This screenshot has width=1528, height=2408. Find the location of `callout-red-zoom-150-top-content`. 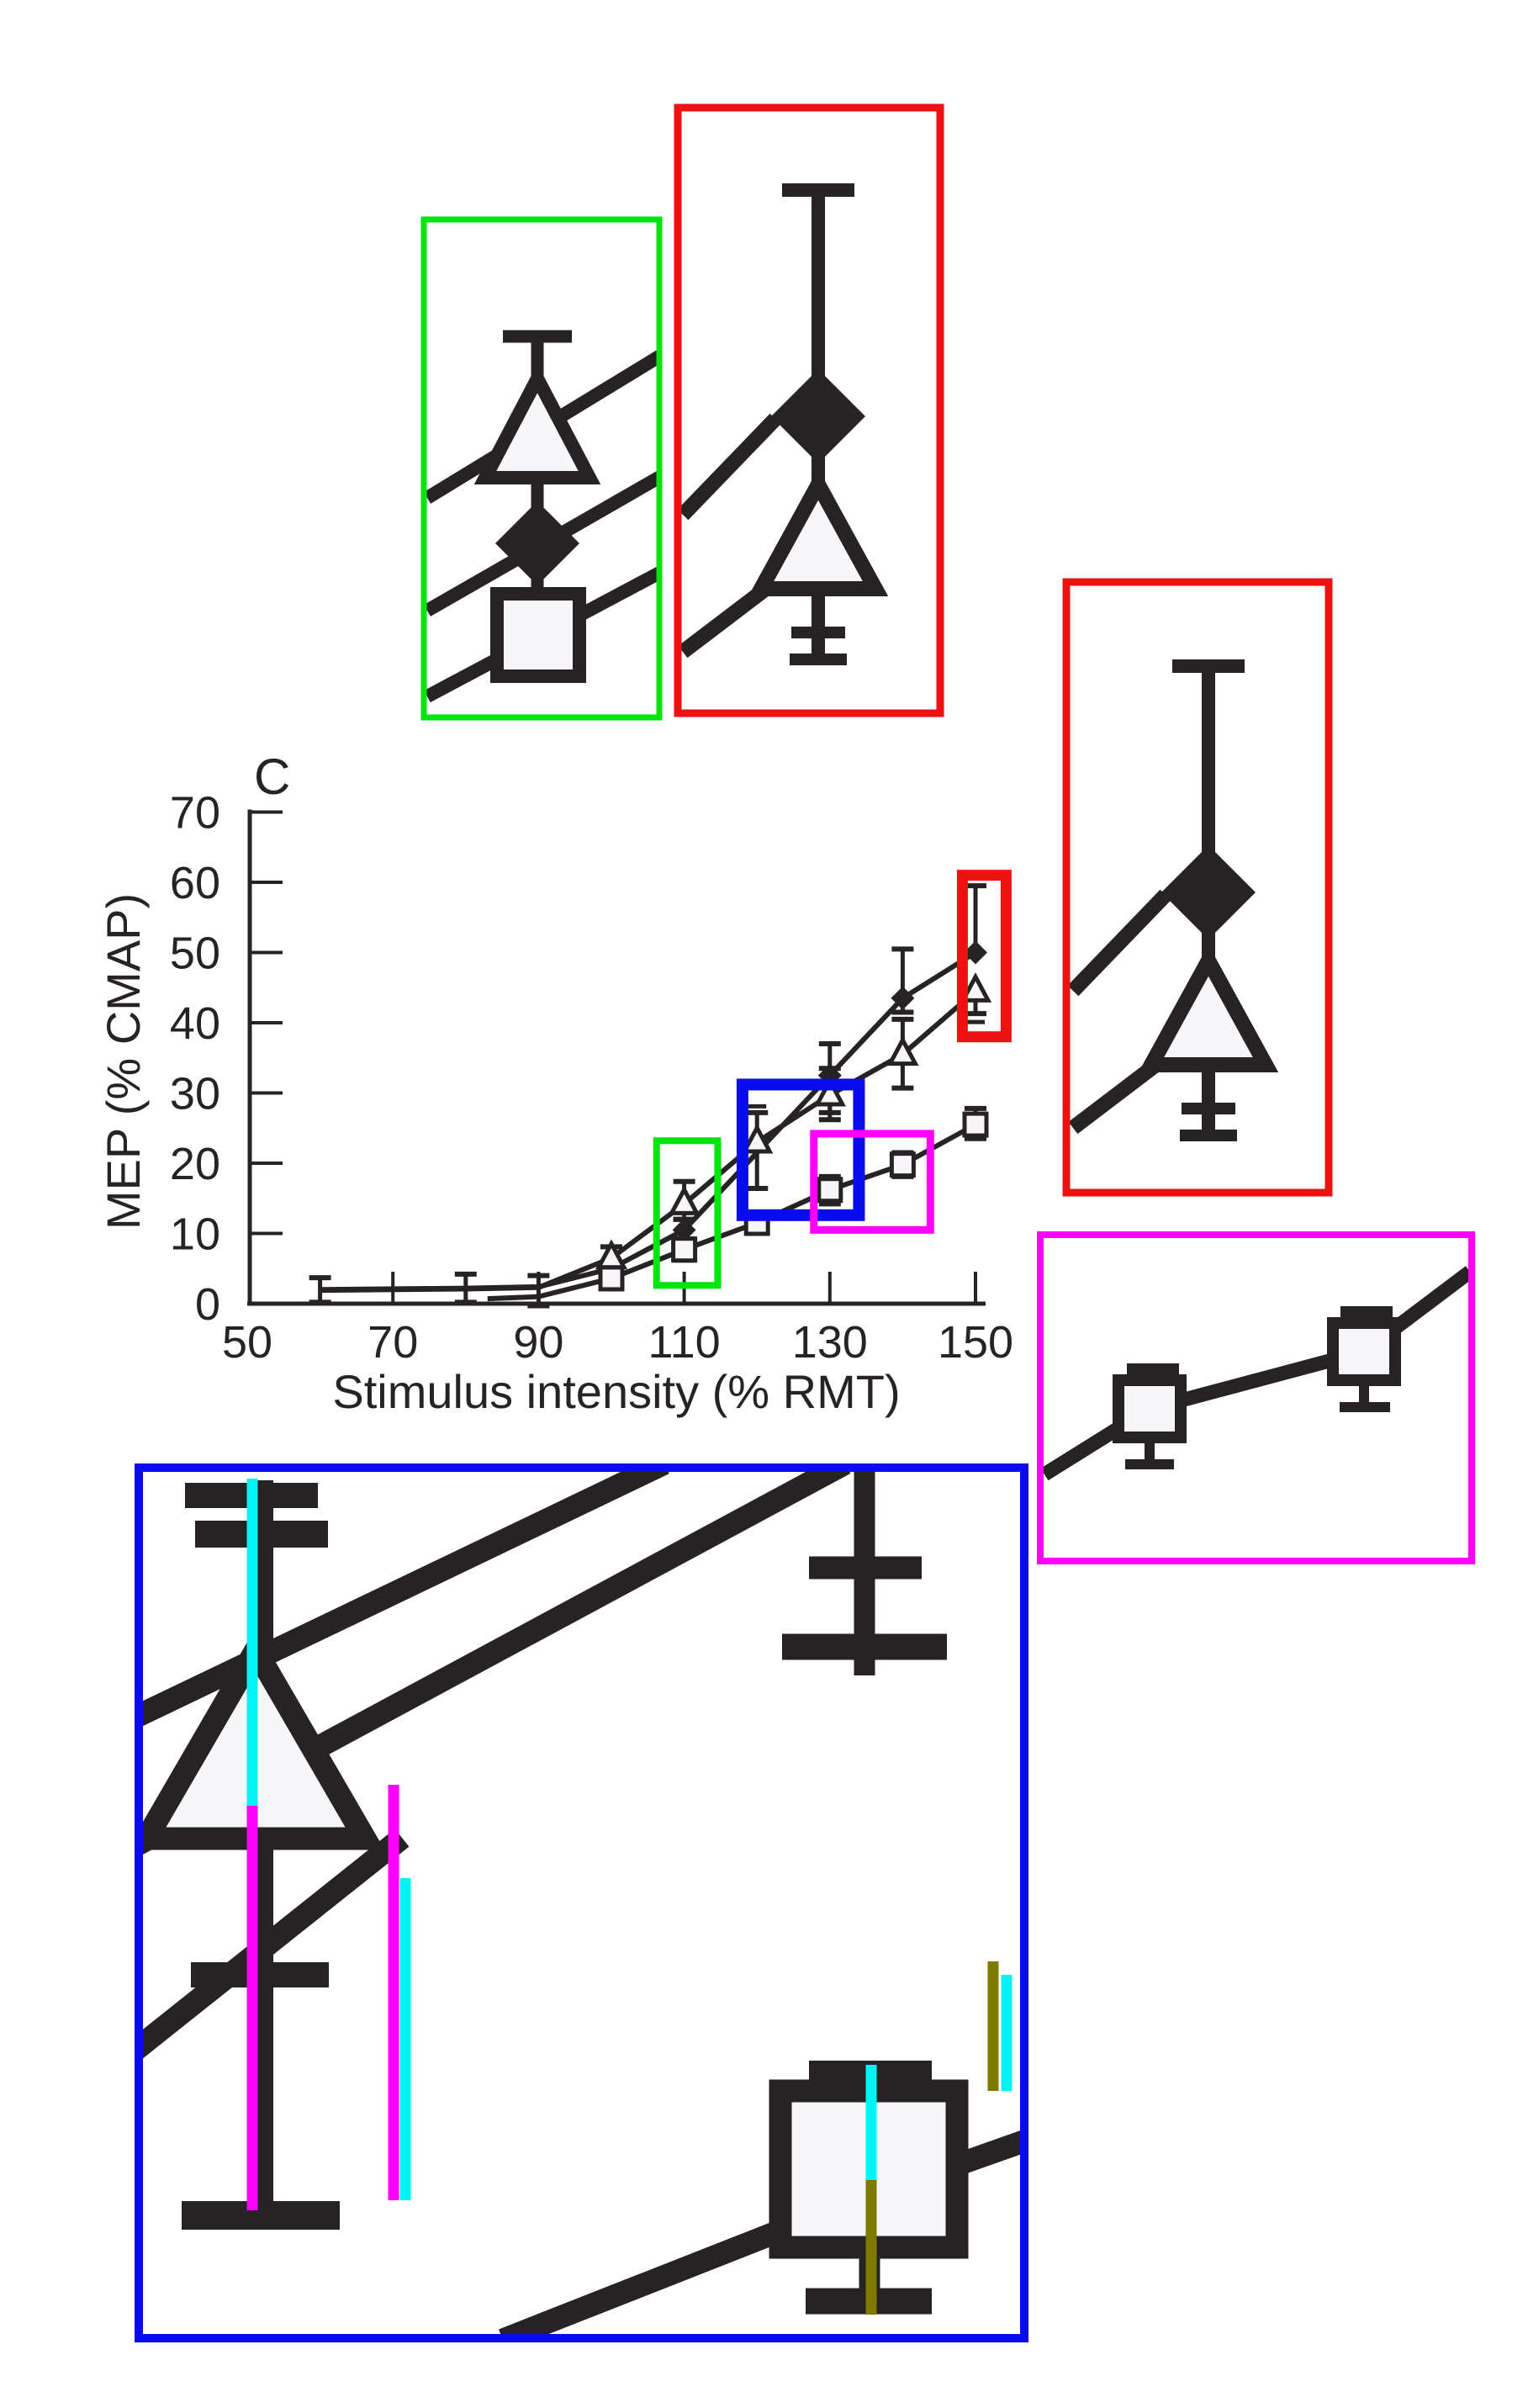

callout-red-zoom-150-top-content is located at coordinates (809, 410).